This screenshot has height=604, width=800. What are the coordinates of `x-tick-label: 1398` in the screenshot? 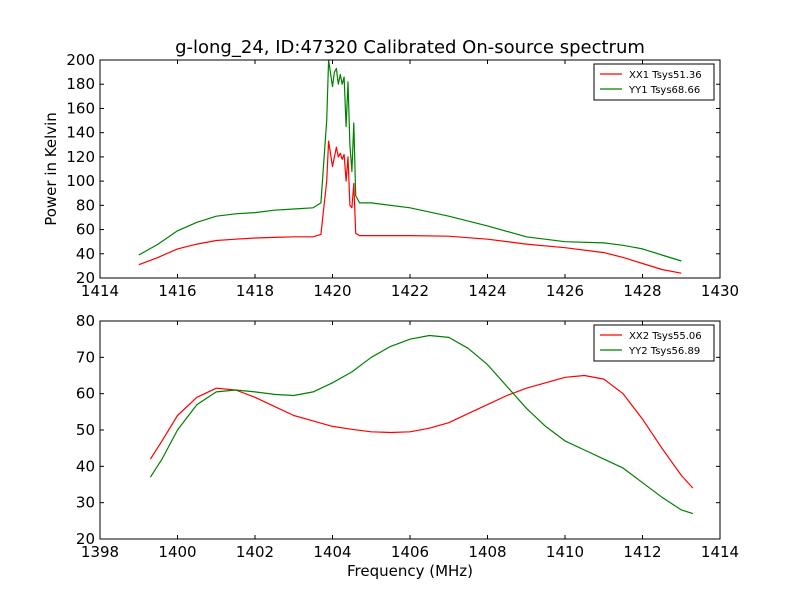 It's located at (100, 552).